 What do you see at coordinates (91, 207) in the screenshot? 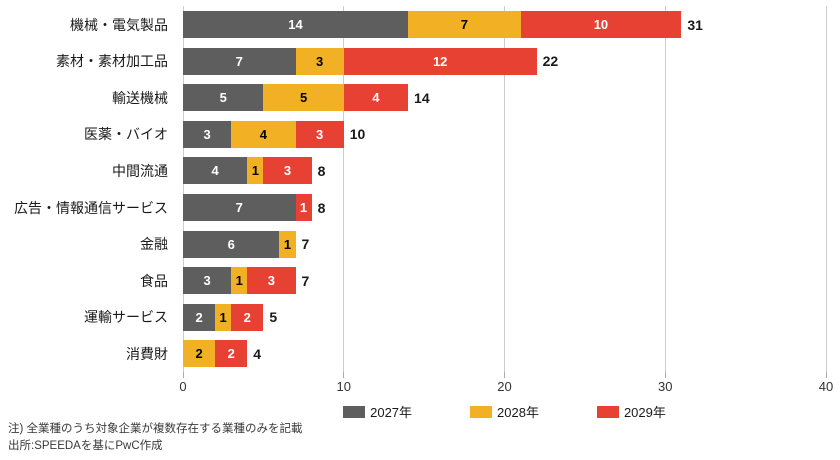
I see `category-label: 広告・情報通信サービス` at bounding box center [91, 207].